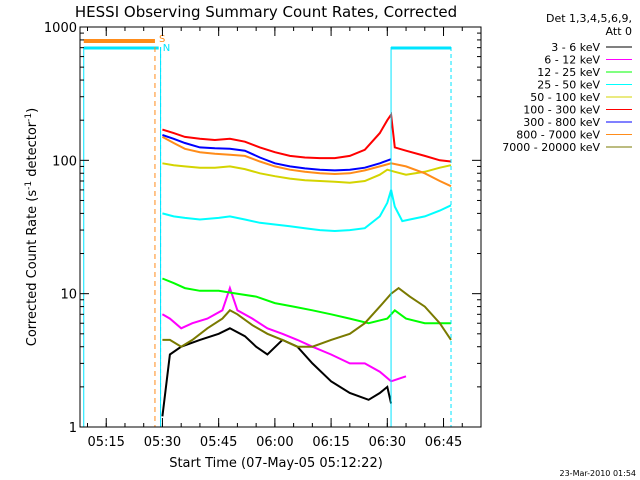 Image resolution: width=640 pixels, height=480 pixels. What do you see at coordinates (218, 442) in the screenshot?
I see `x-tick-label-2: 05:45` at bounding box center [218, 442].